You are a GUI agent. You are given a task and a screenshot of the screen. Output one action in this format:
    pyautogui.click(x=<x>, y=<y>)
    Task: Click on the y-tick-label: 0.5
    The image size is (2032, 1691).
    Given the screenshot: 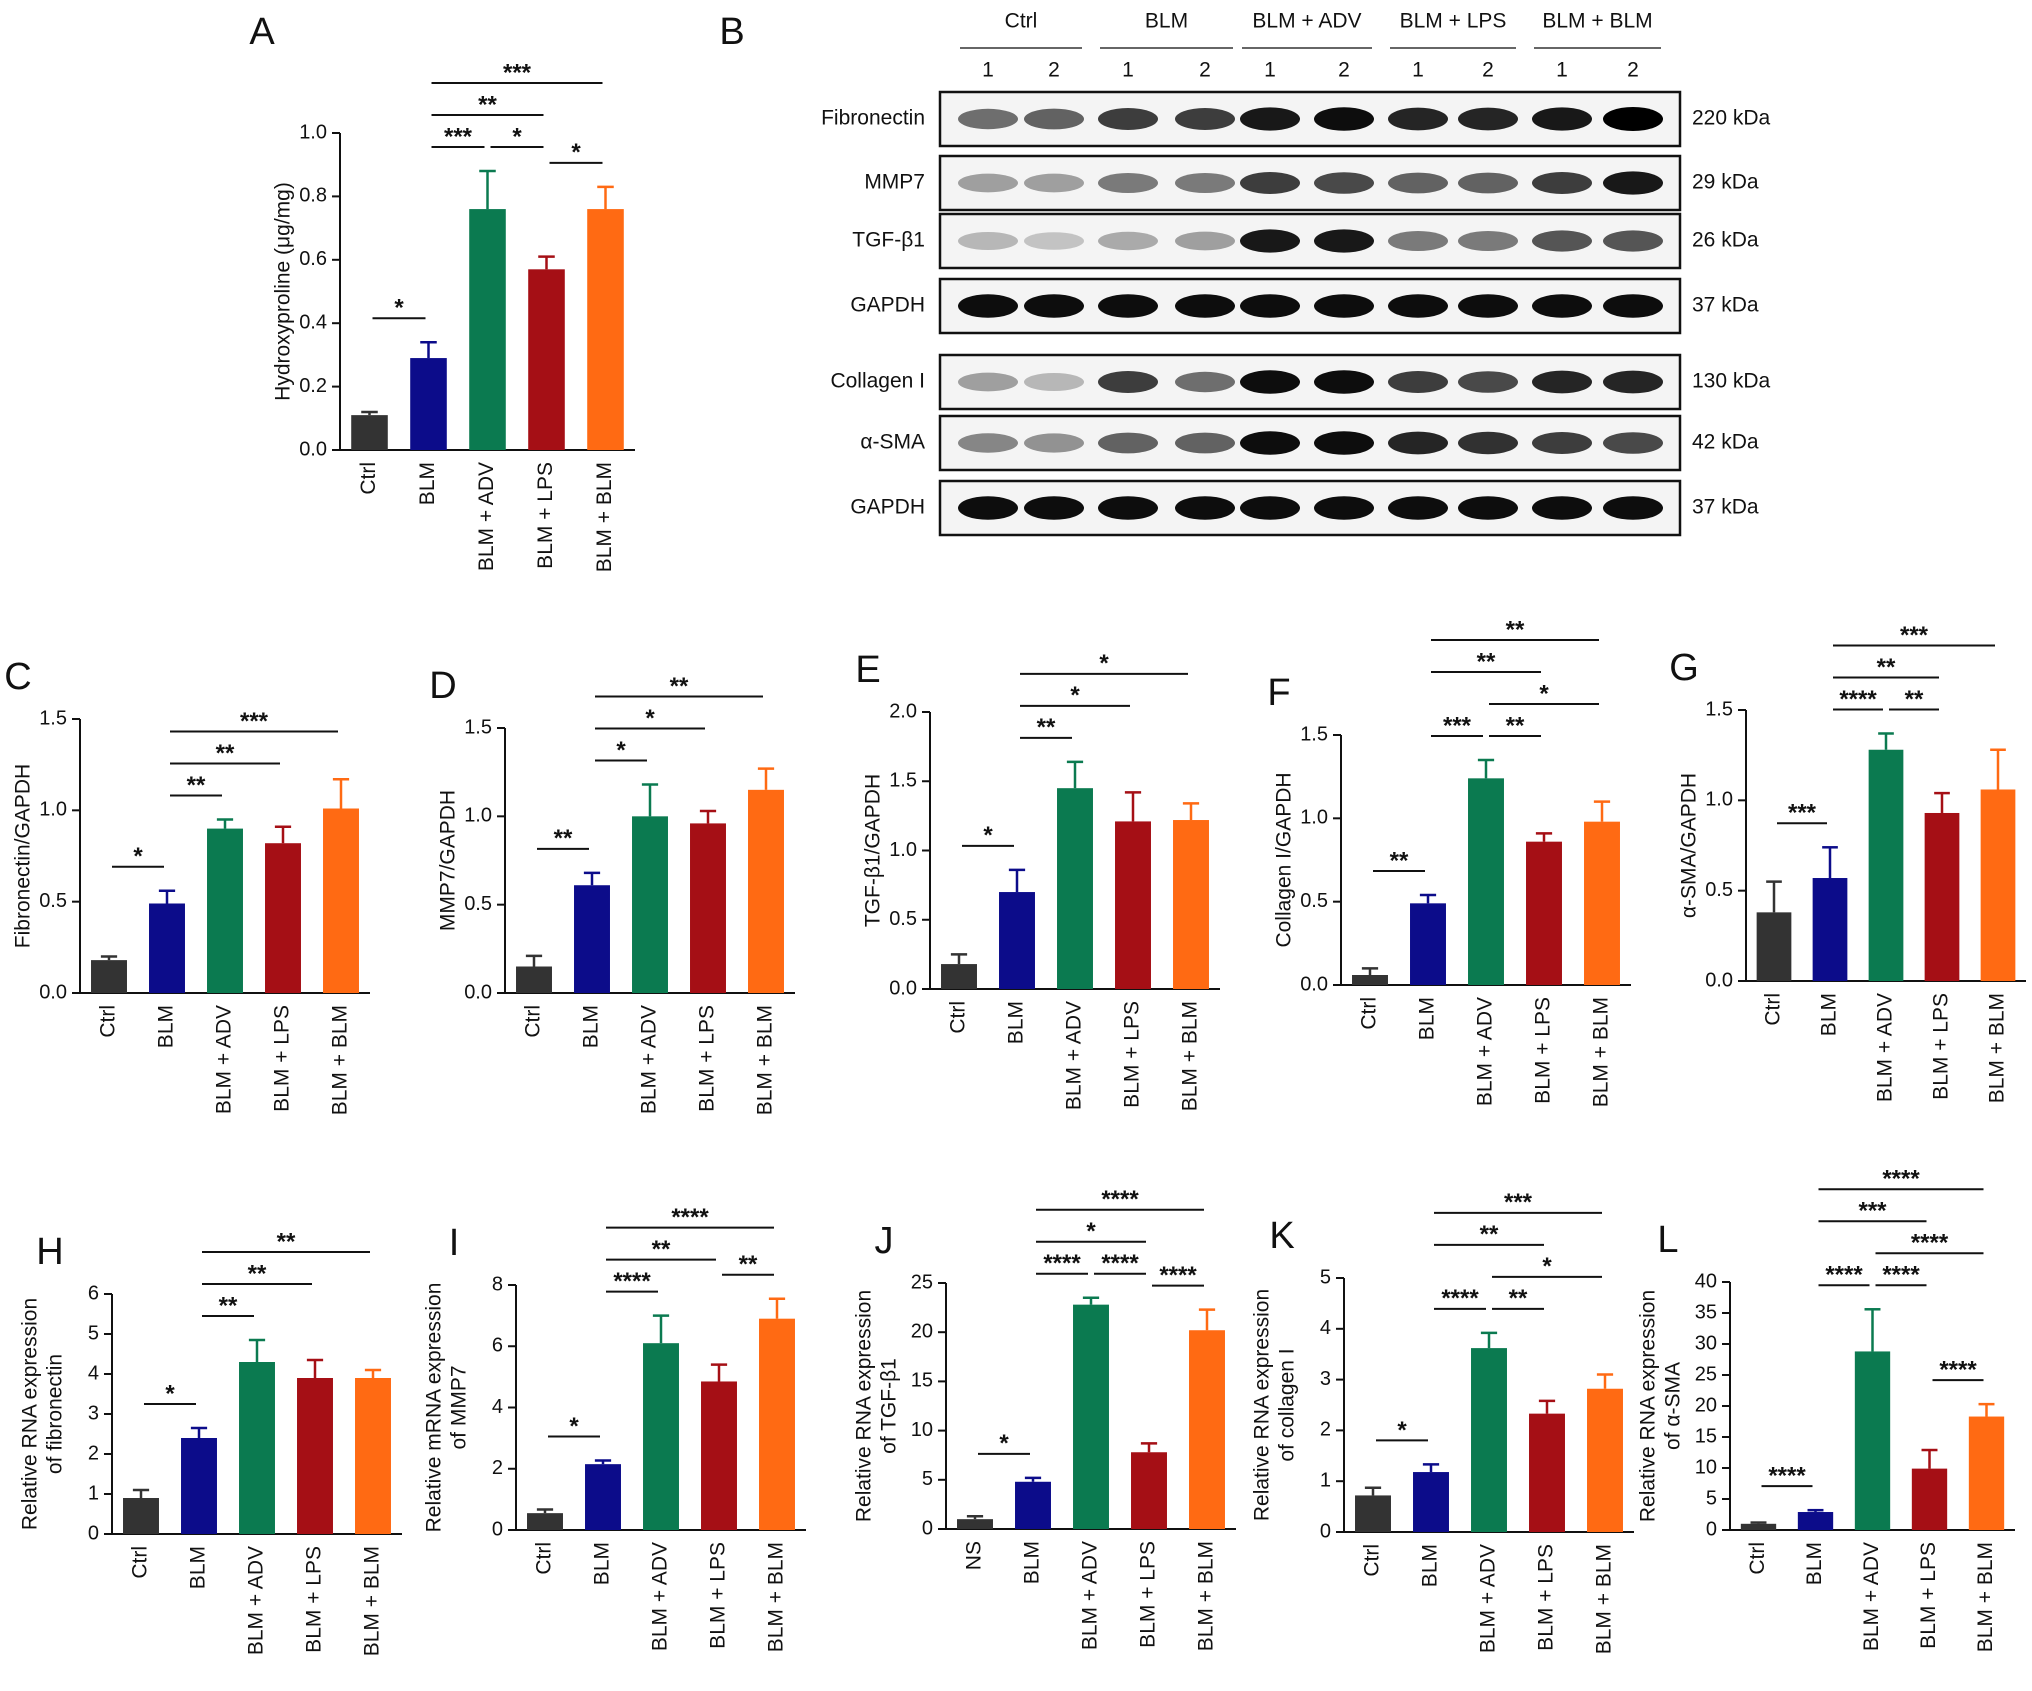 What is the action you would take?
    pyautogui.click(x=1719, y=890)
    